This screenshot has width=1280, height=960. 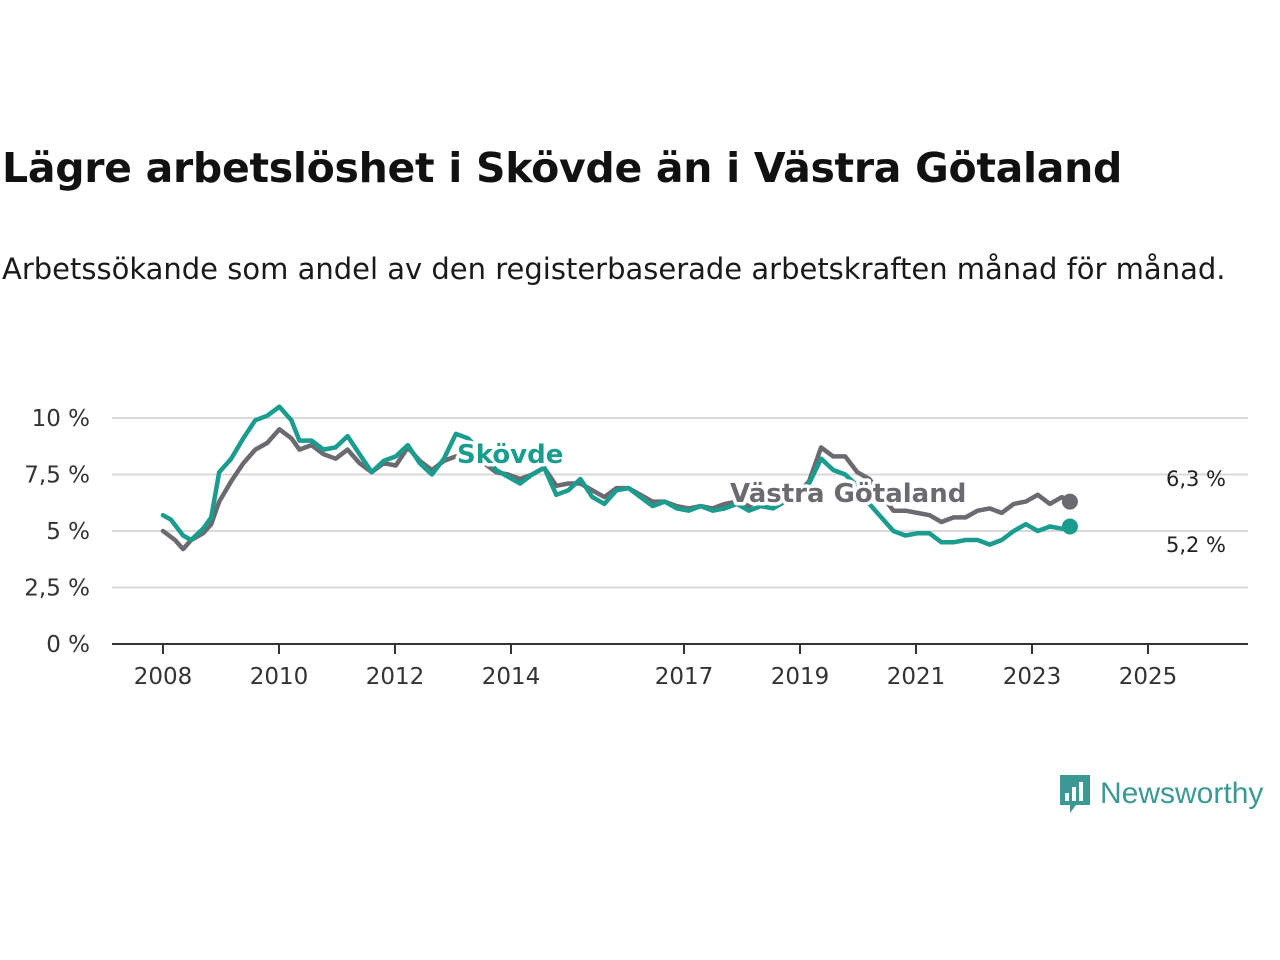 What do you see at coordinates (395, 677) in the screenshot?
I see `x-tick-label: 2012` at bounding box center [395, 677].